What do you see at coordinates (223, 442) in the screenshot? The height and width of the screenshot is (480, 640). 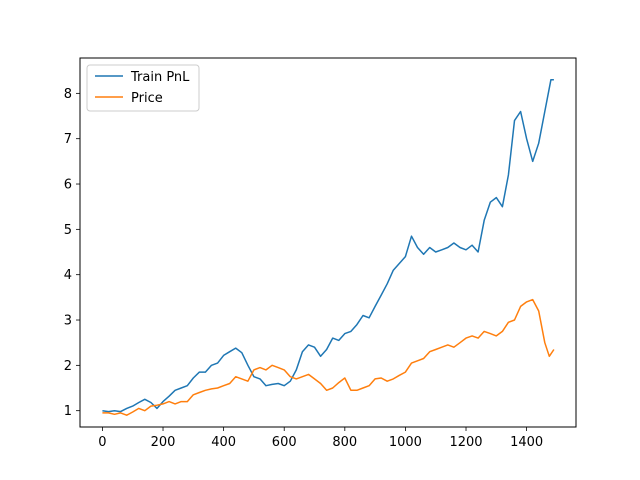 I see `x-tick-label: 400` at bounding box center [223, 442].